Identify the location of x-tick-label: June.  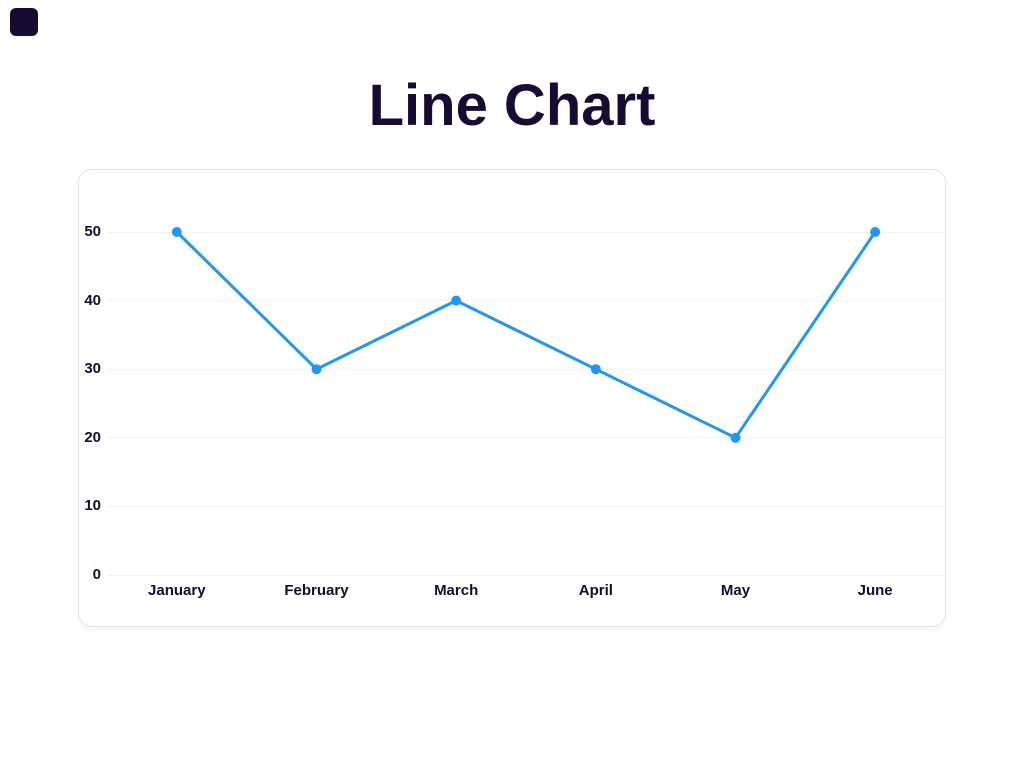
(875, 590).